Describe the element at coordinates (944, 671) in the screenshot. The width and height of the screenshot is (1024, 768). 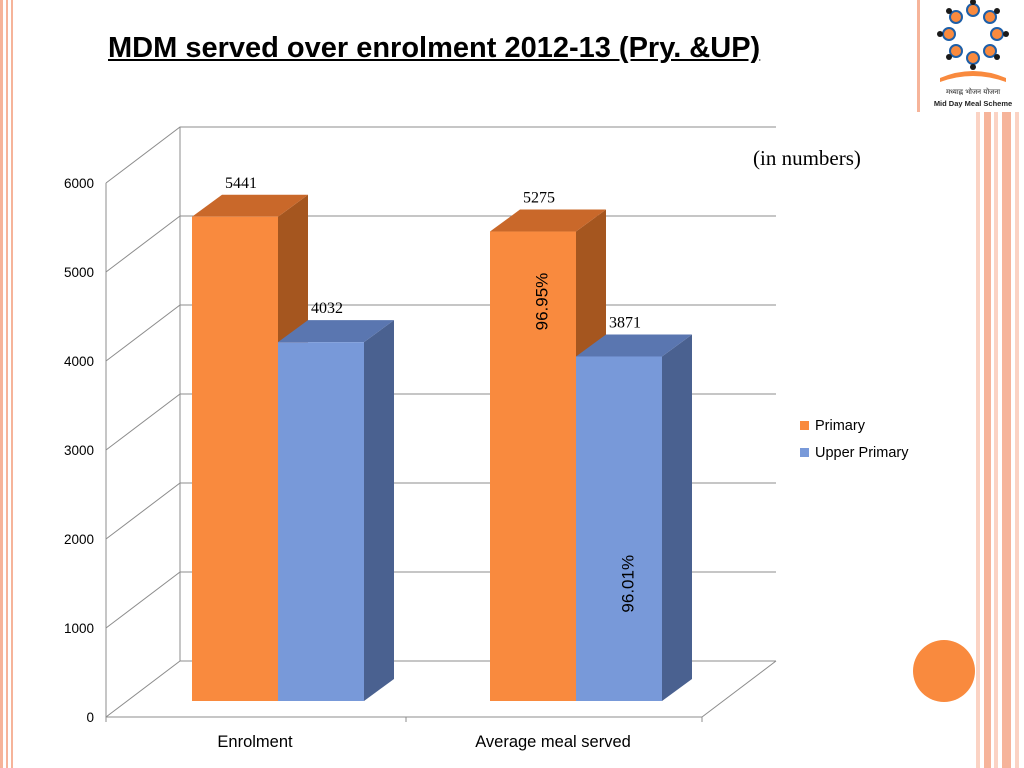
I see `decorative-circle` at that location.